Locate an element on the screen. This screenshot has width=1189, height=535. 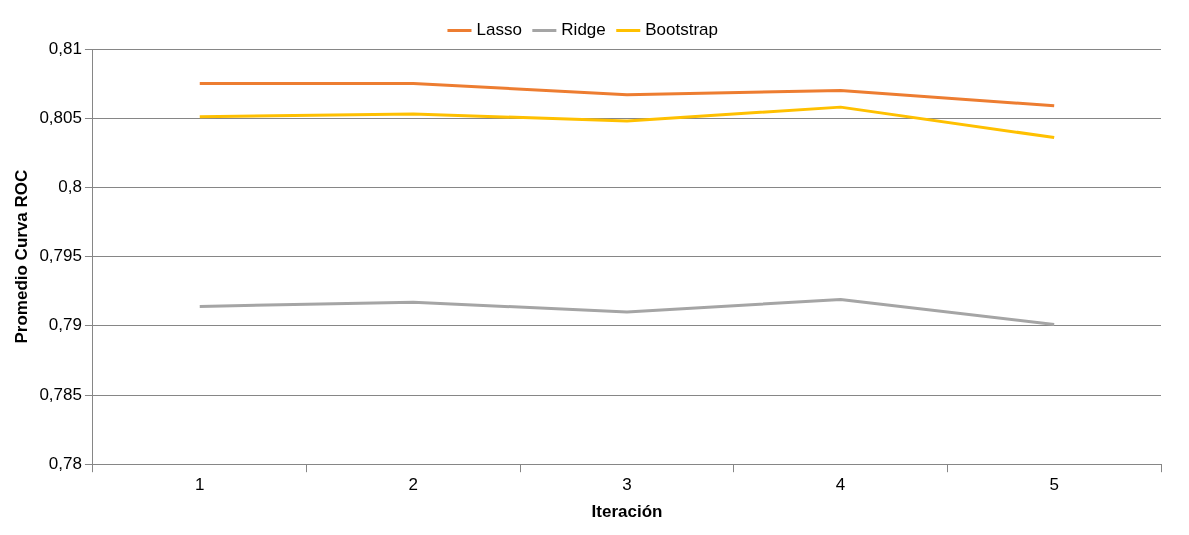
x-tick-label: 2 is located at coordinates (413, 485).